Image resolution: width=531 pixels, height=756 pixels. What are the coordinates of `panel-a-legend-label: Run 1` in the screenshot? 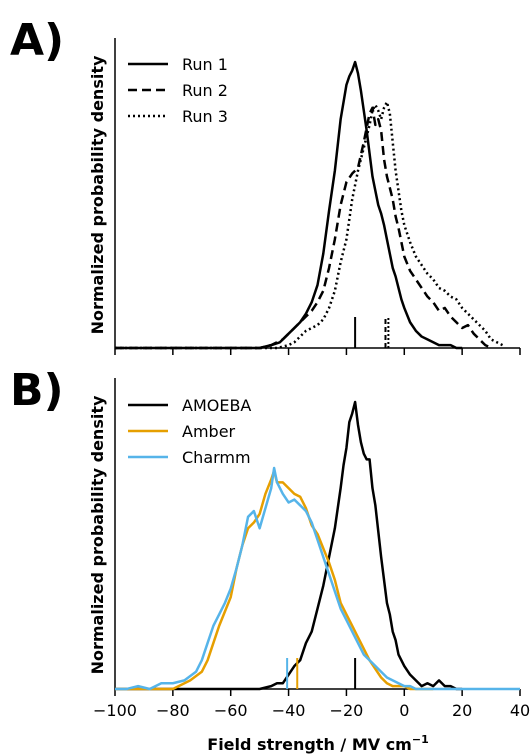 It's located at (205, 64).